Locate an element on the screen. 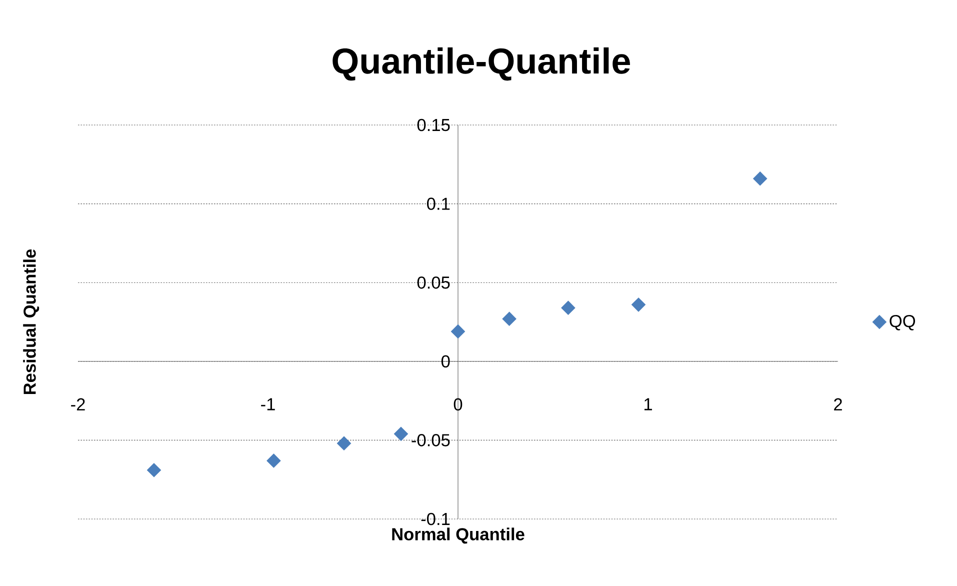  x-tick-label: -1 is located at coordinates (268, 404).